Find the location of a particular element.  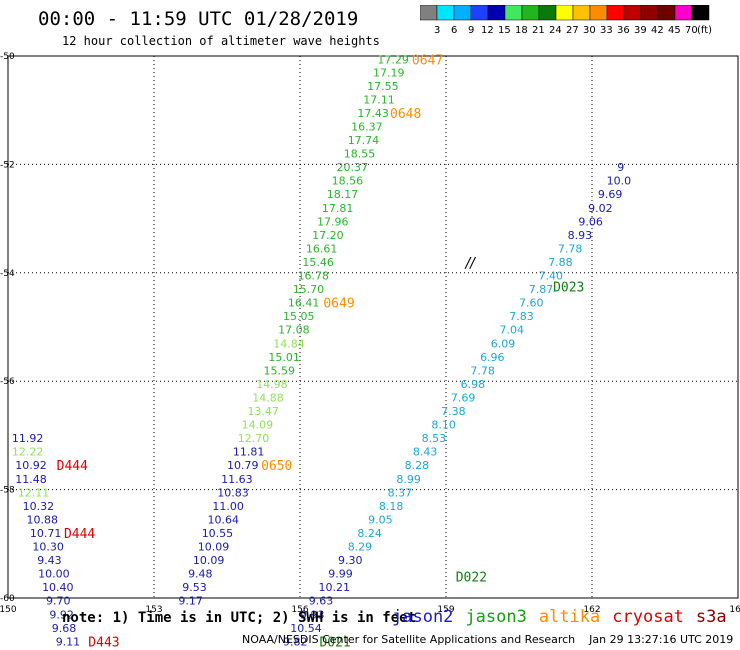

swh-point-label: 16.61 is located at coordinates (322, 248).